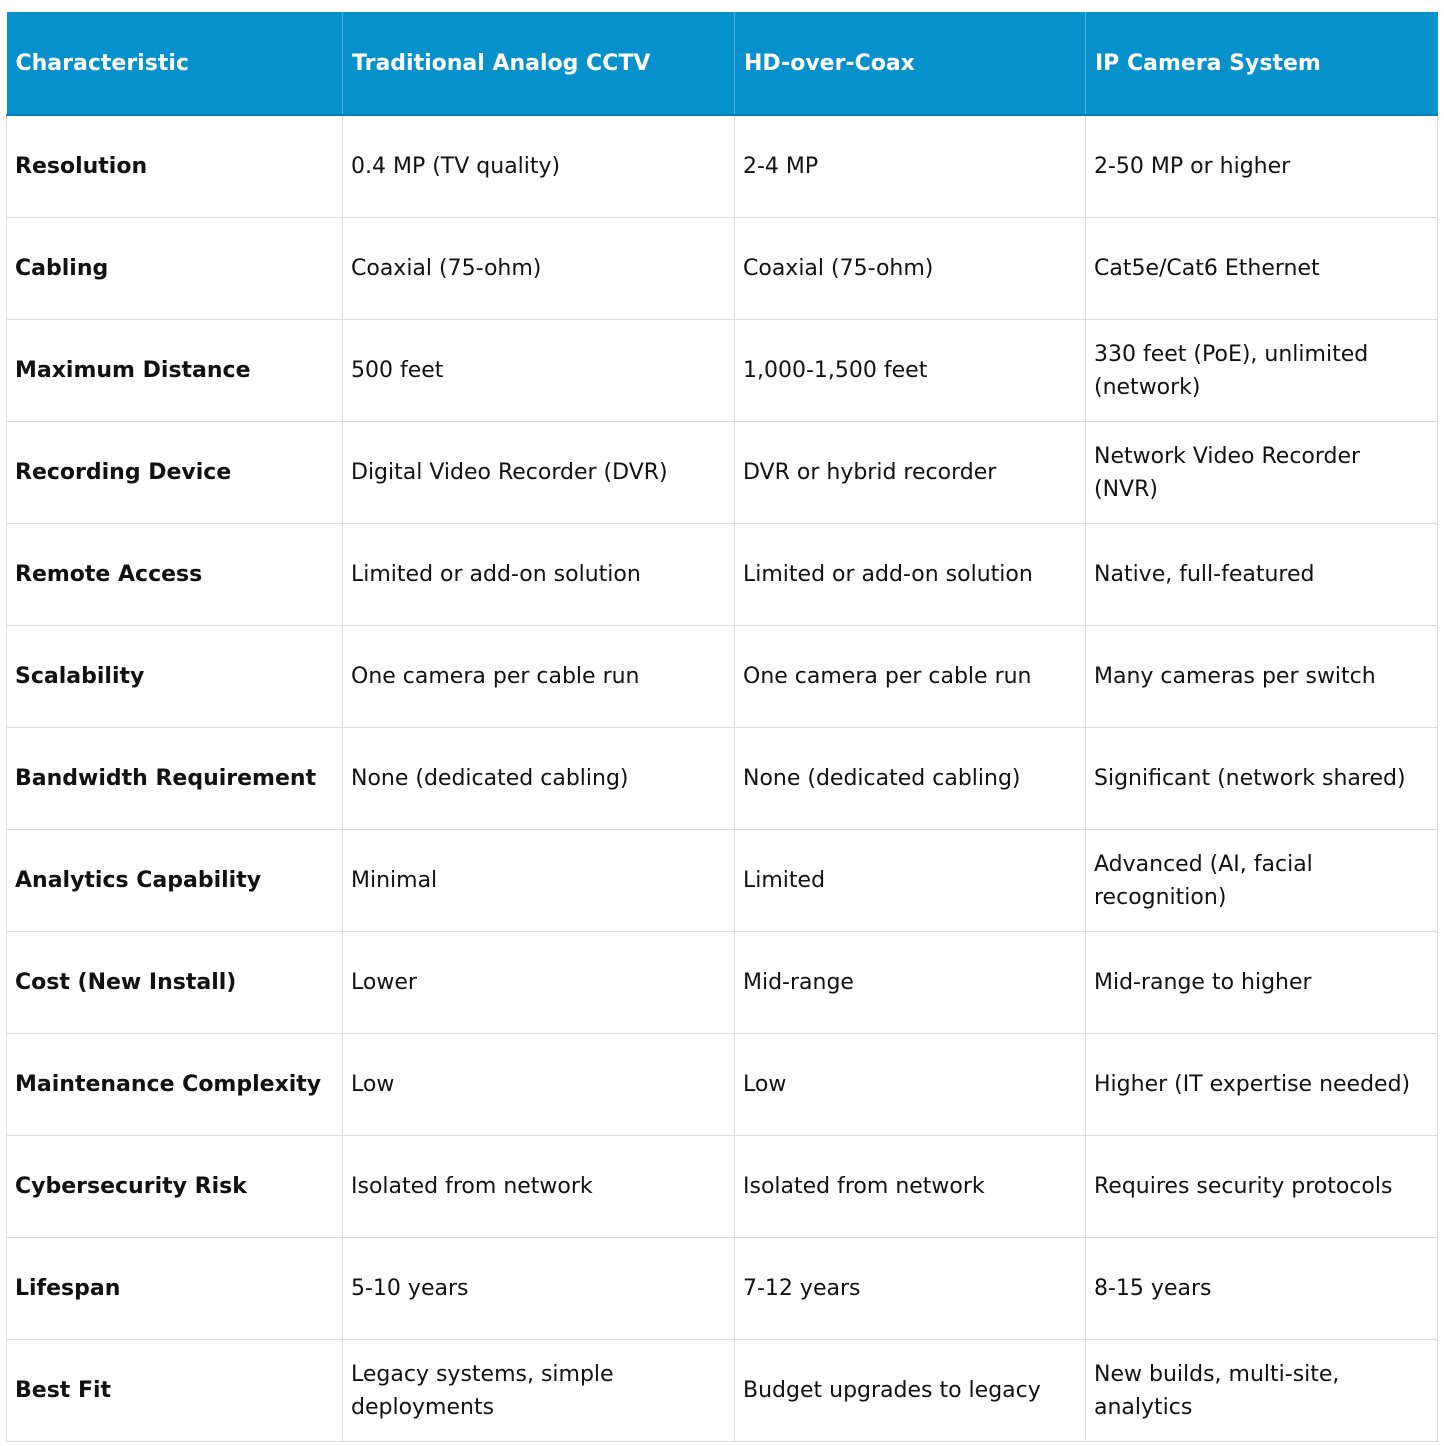 The width and height of the screenshot is (1444, 1446). What do you see at coordinates (1261, 370) in the screenshot?
I see `cell-ip: 330 feet (PoE), unlimited (network)` at bounding box center [1261, 370].